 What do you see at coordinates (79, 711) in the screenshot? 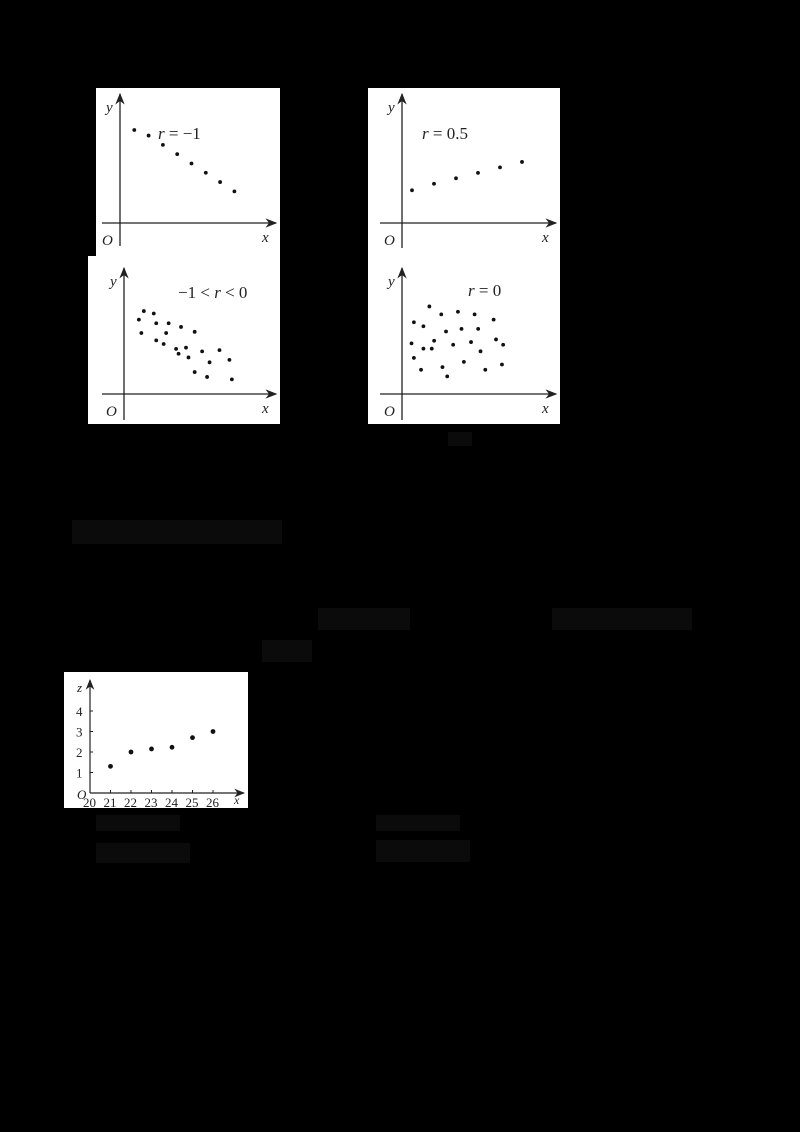
I see `y-tick-label: 4` at bounding box center [79, 711].